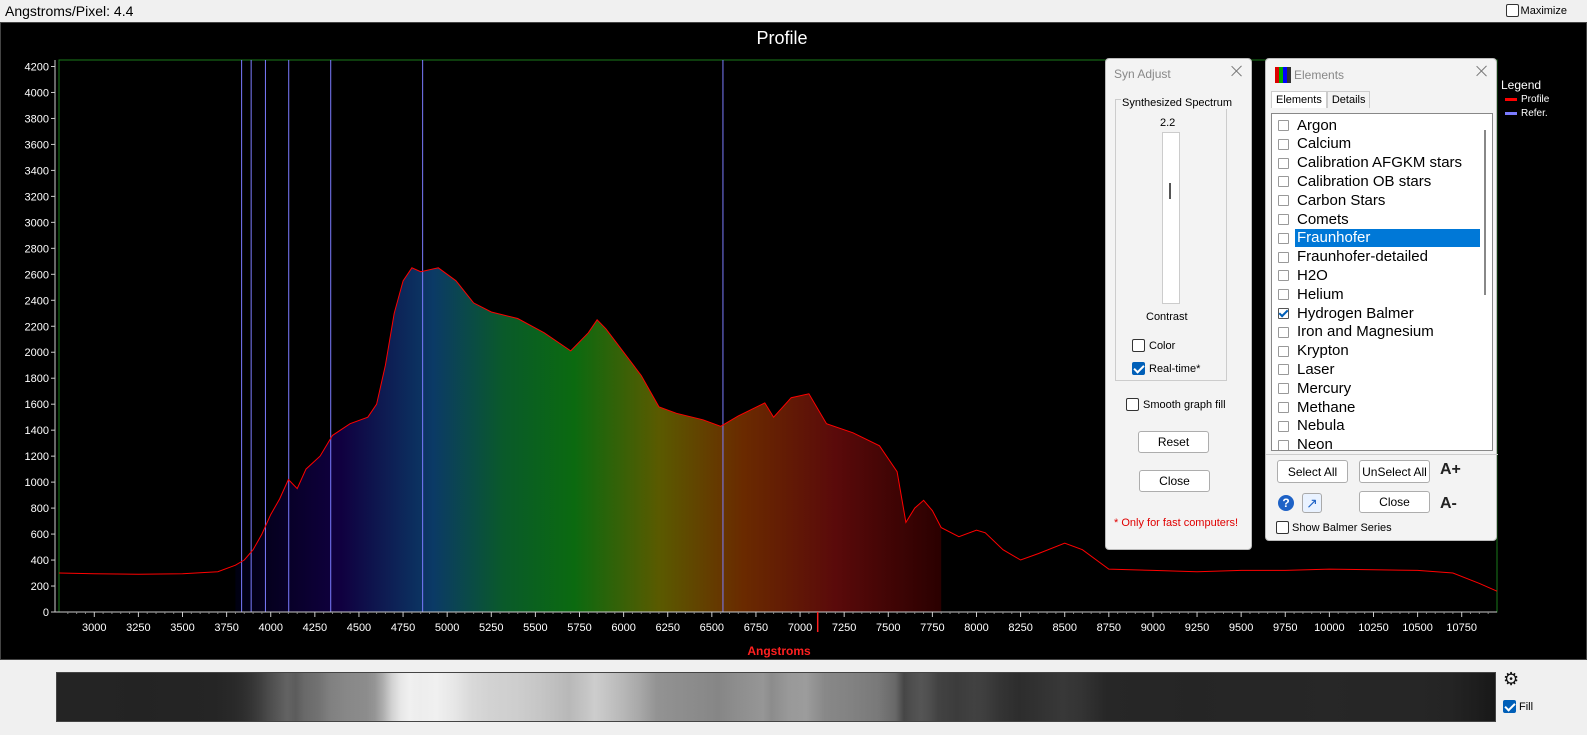  What do you see at coordinates (1175, 368) in the screenshot?
I see `realtime-label: Real-time*` at bounding box center [1175, 368].